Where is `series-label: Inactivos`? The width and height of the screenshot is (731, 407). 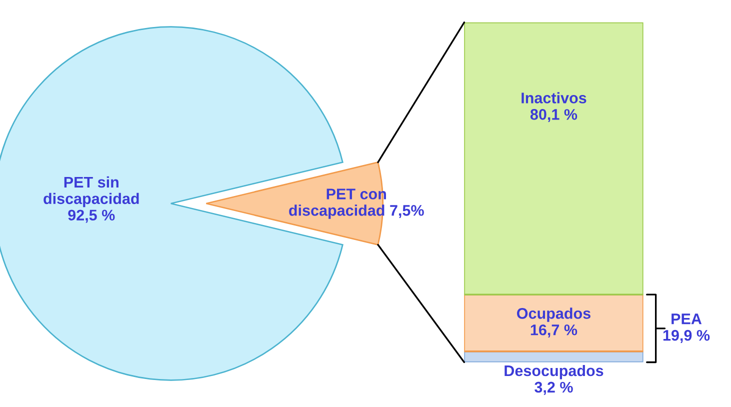
series-label: Inactivos is located at coordinates (554, 98).